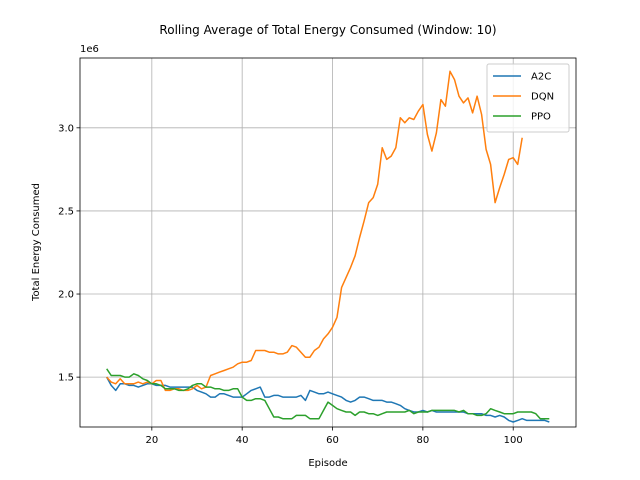 The height and width of the screenshot is (480, 640). I want to click on x-tick-label: 60, so click(332, 440).